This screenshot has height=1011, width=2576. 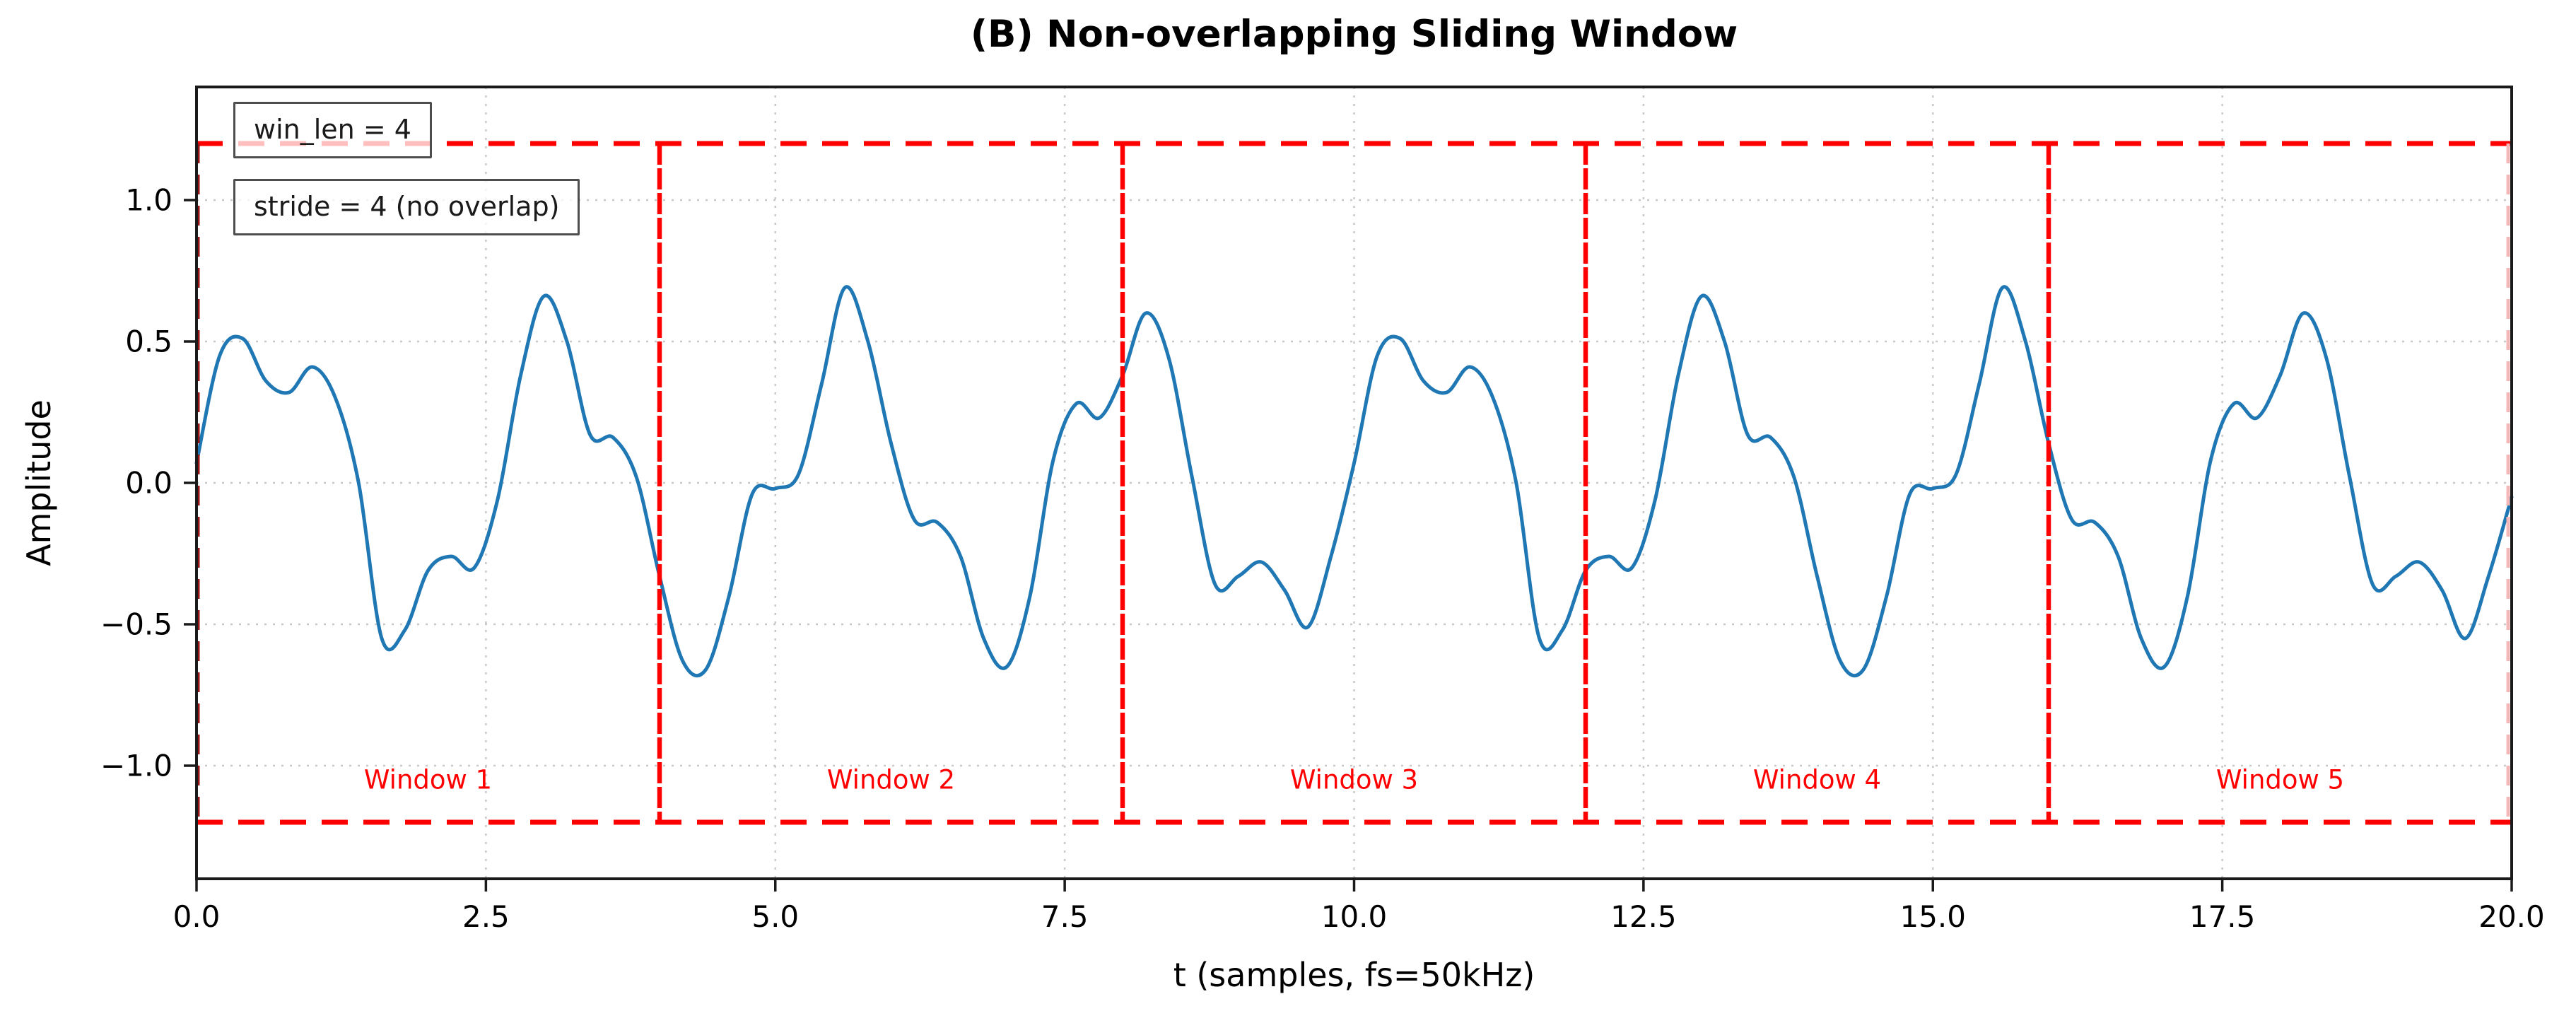 I want to click on annotation-stride: stride = 4 (no overlap), so click(x=406, y=207).